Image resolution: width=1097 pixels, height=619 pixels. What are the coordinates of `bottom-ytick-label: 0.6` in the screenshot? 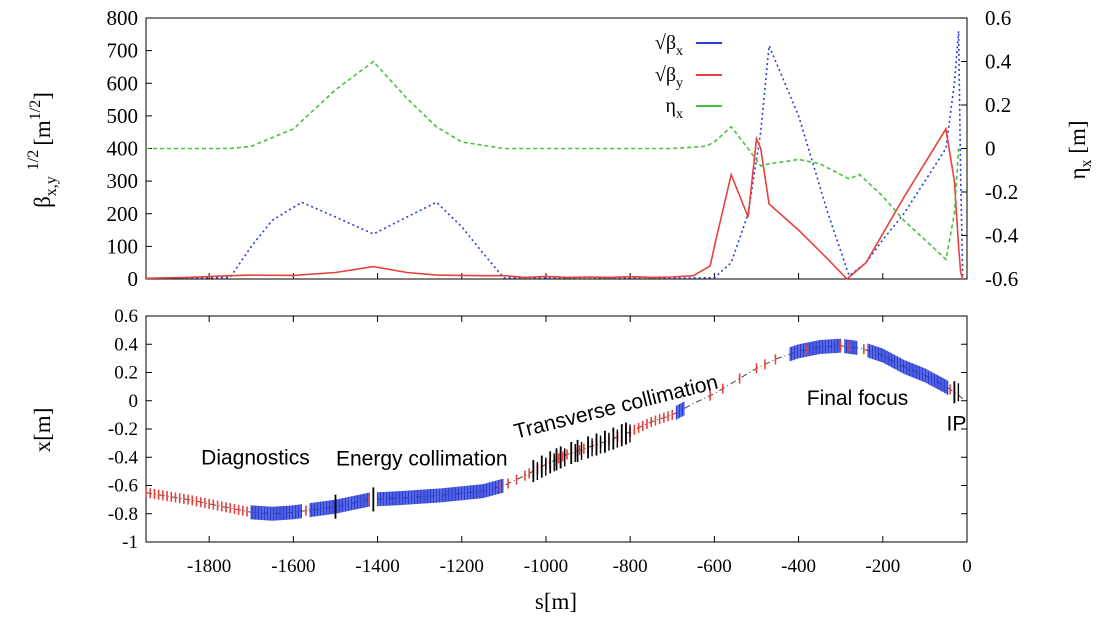 It's located at (126, 316).